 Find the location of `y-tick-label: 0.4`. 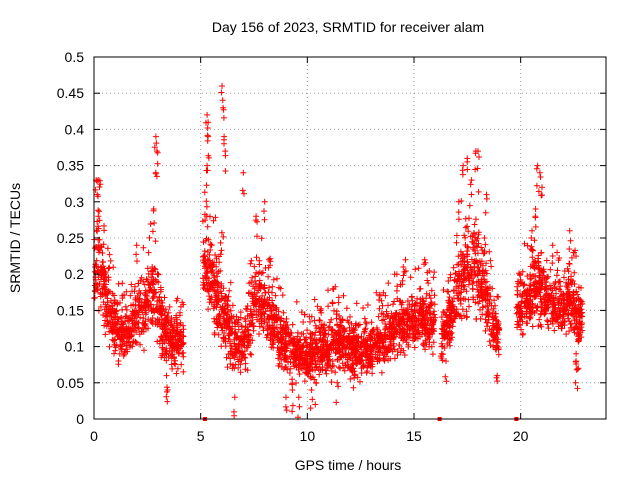

y-tick-label: 0.4 is located at coordinates (75, 129).